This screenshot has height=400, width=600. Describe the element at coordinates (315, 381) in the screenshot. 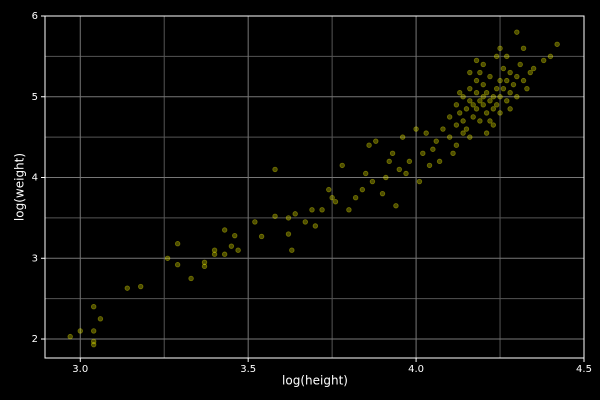

I see `x-axis-label: log(height)` at that location.